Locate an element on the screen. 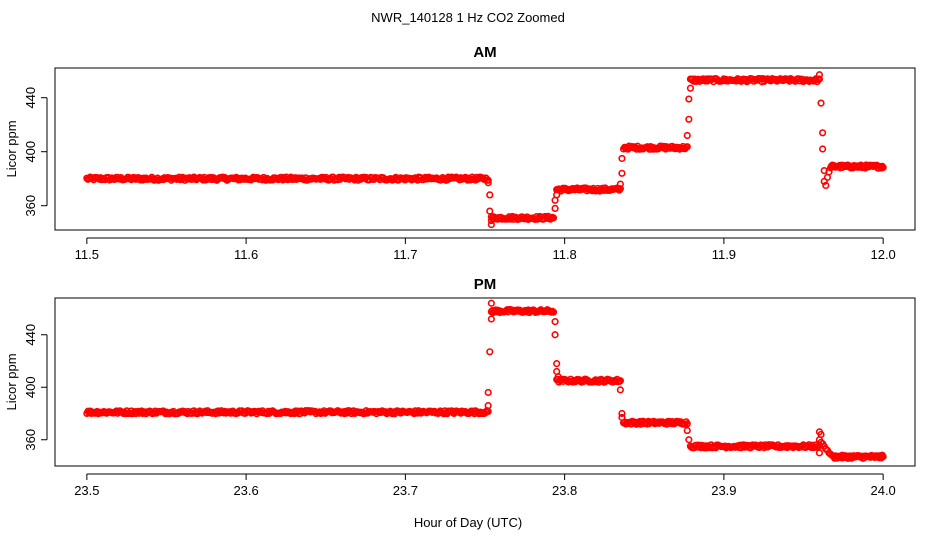 The width and height of the screenshot is (936, 540). am-y-tick-label: 400 is located at coordinates (30, 152).